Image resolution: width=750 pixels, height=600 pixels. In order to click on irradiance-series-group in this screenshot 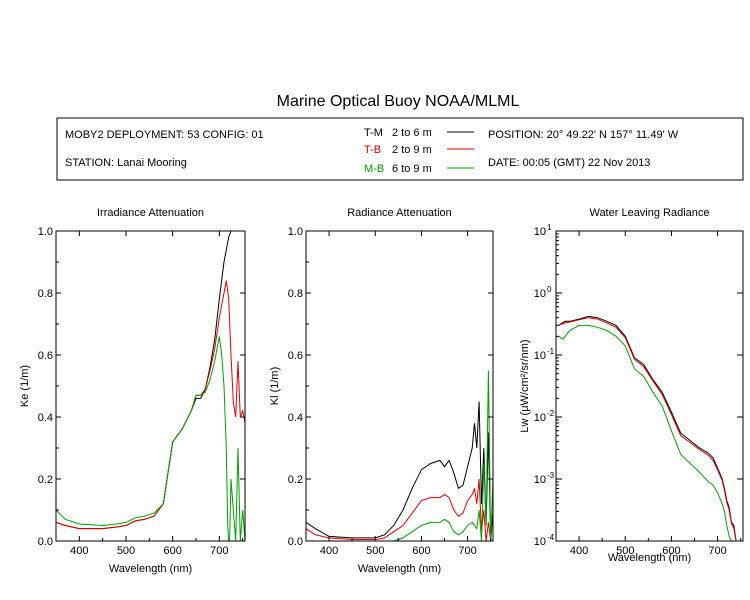, I will do `click(150, 386)`.